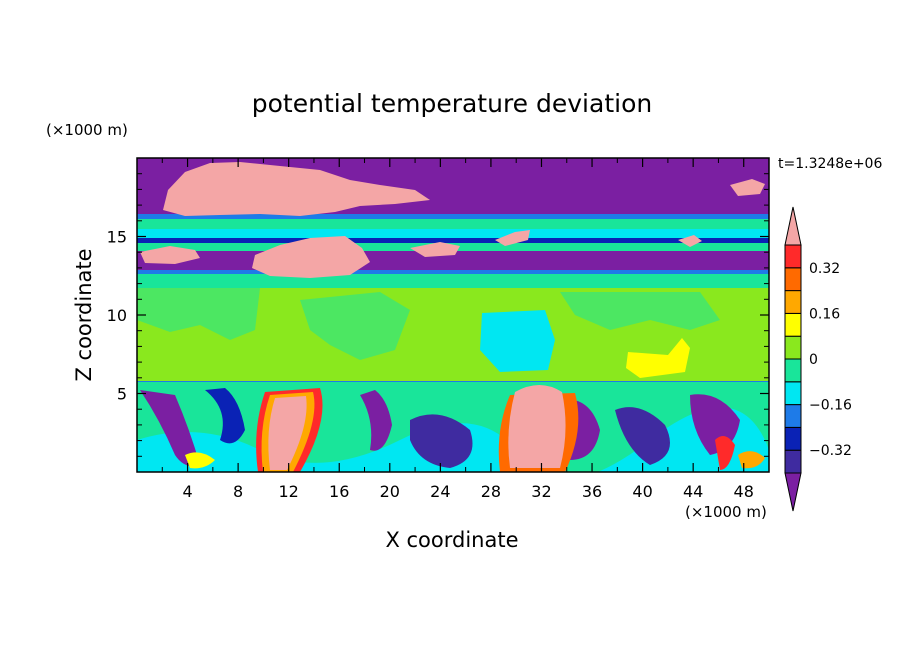 Image resolution: width=904 pixels, height=654 pixels. Describe the element at coordinates (339, 491) in the screenshot. I see `x-tick-label: 16` at that location.